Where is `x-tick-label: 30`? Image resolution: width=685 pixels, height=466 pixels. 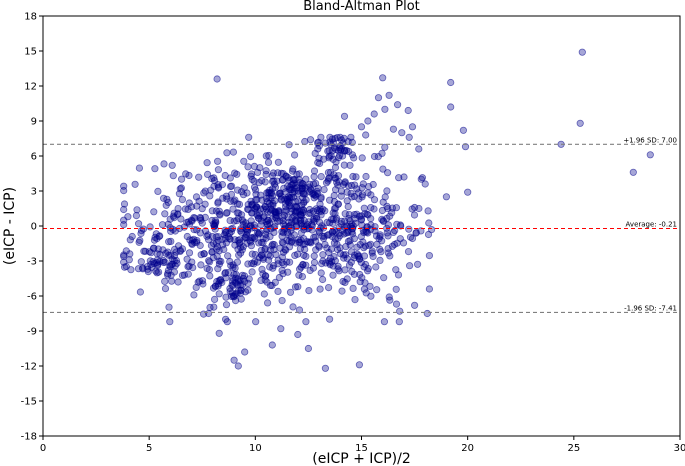 x-tick-label: 30 is located at coordinates (679, 448).